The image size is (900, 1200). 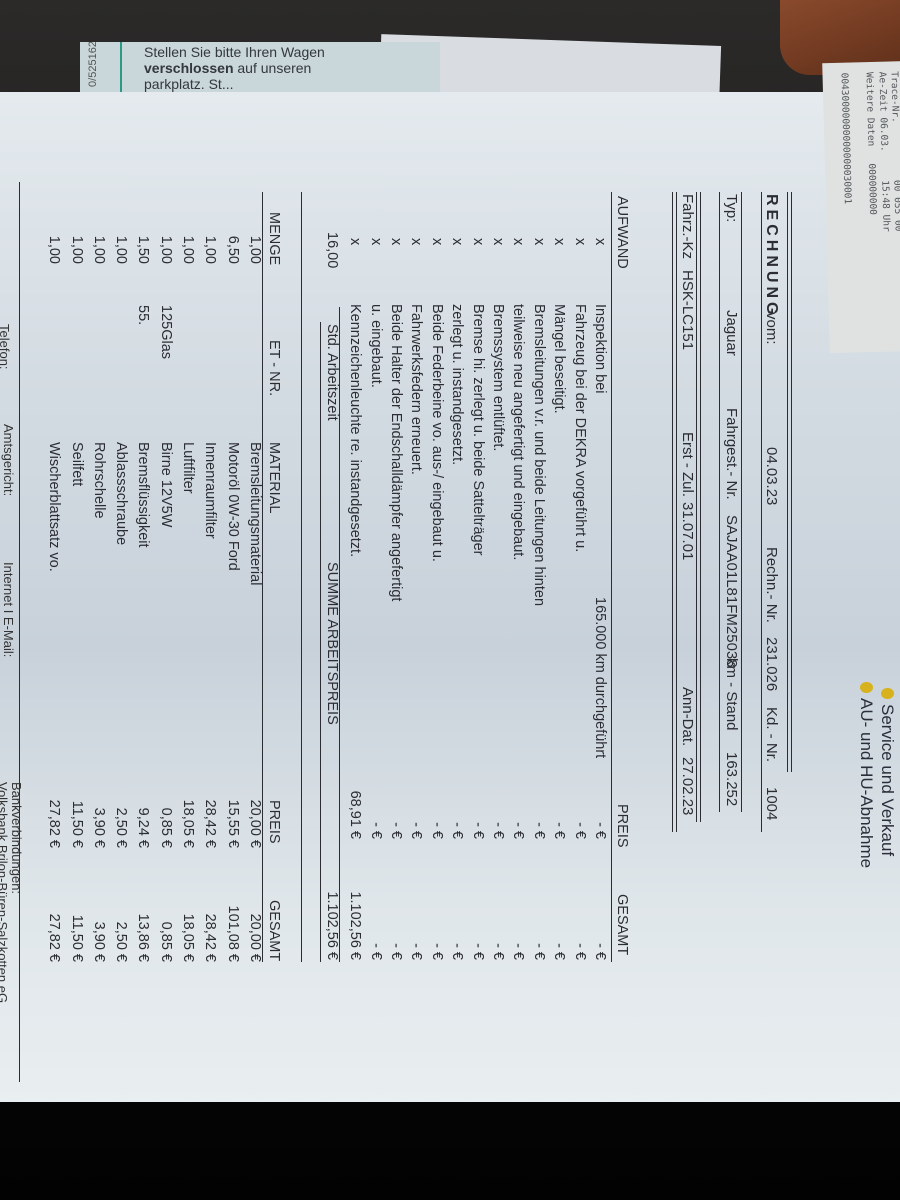 I want to click on labor-description: u. eingebaut., so click(x=375, y=346).